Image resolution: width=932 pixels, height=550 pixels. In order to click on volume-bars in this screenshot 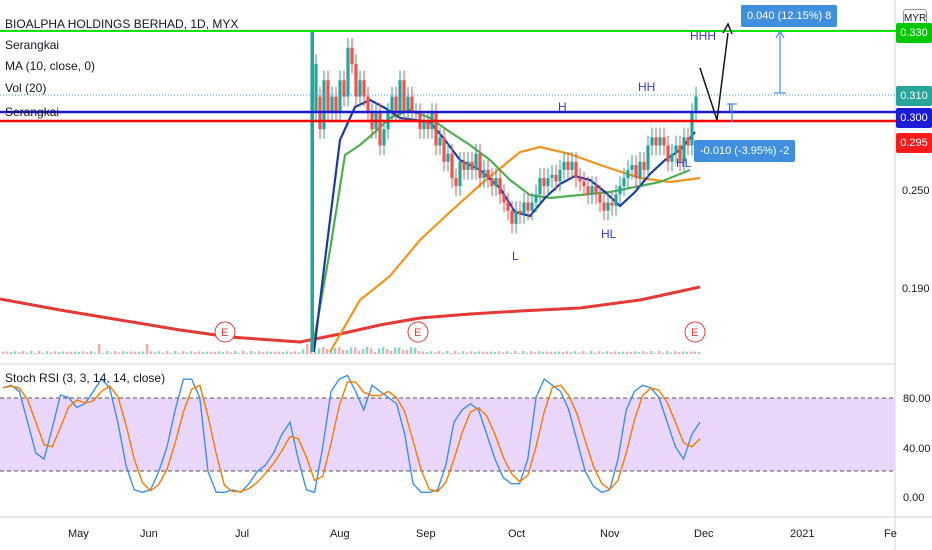, I will do `click(351, 349)`.